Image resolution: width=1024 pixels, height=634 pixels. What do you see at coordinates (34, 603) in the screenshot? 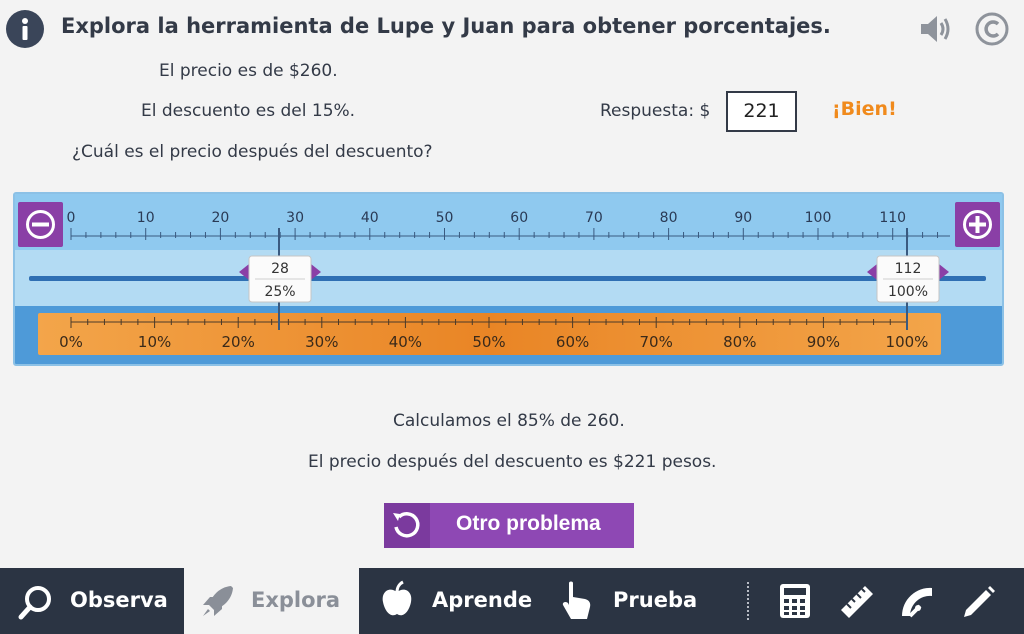
I see `magnifier-icon` at bounding box center [34, 603].